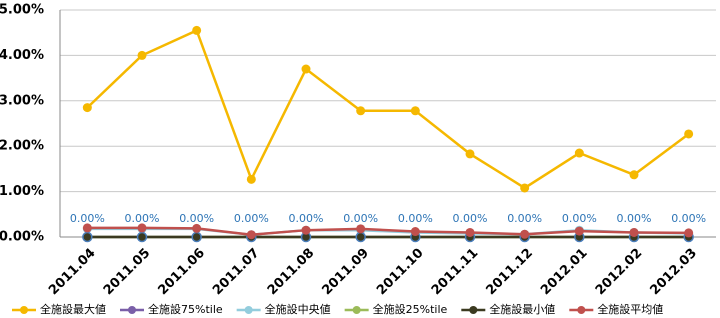 This screenshot has width=720, height=318. I want to click on y-tick-label: 4.00%, so click(22, 55).